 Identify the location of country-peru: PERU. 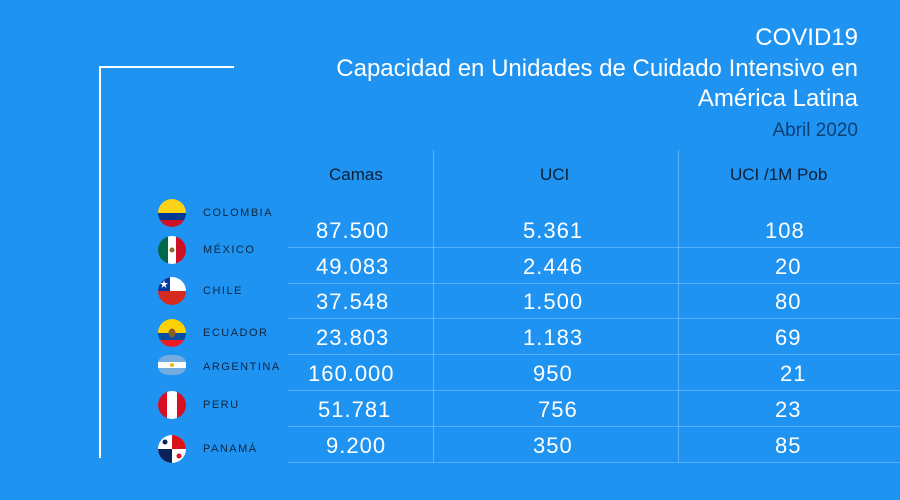
(223, 406).